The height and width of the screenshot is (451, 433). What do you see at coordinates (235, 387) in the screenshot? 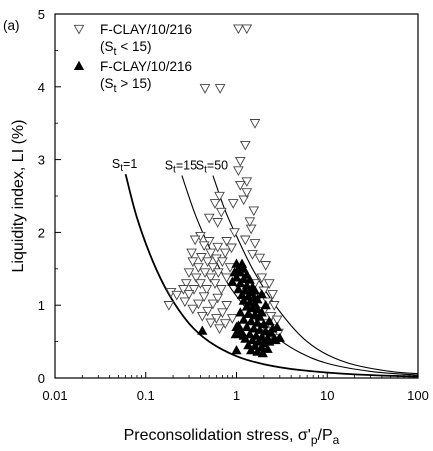
I see `x-axis-ticks: 0.01 0.1 1 10 100` at bounding box center [235, 387].